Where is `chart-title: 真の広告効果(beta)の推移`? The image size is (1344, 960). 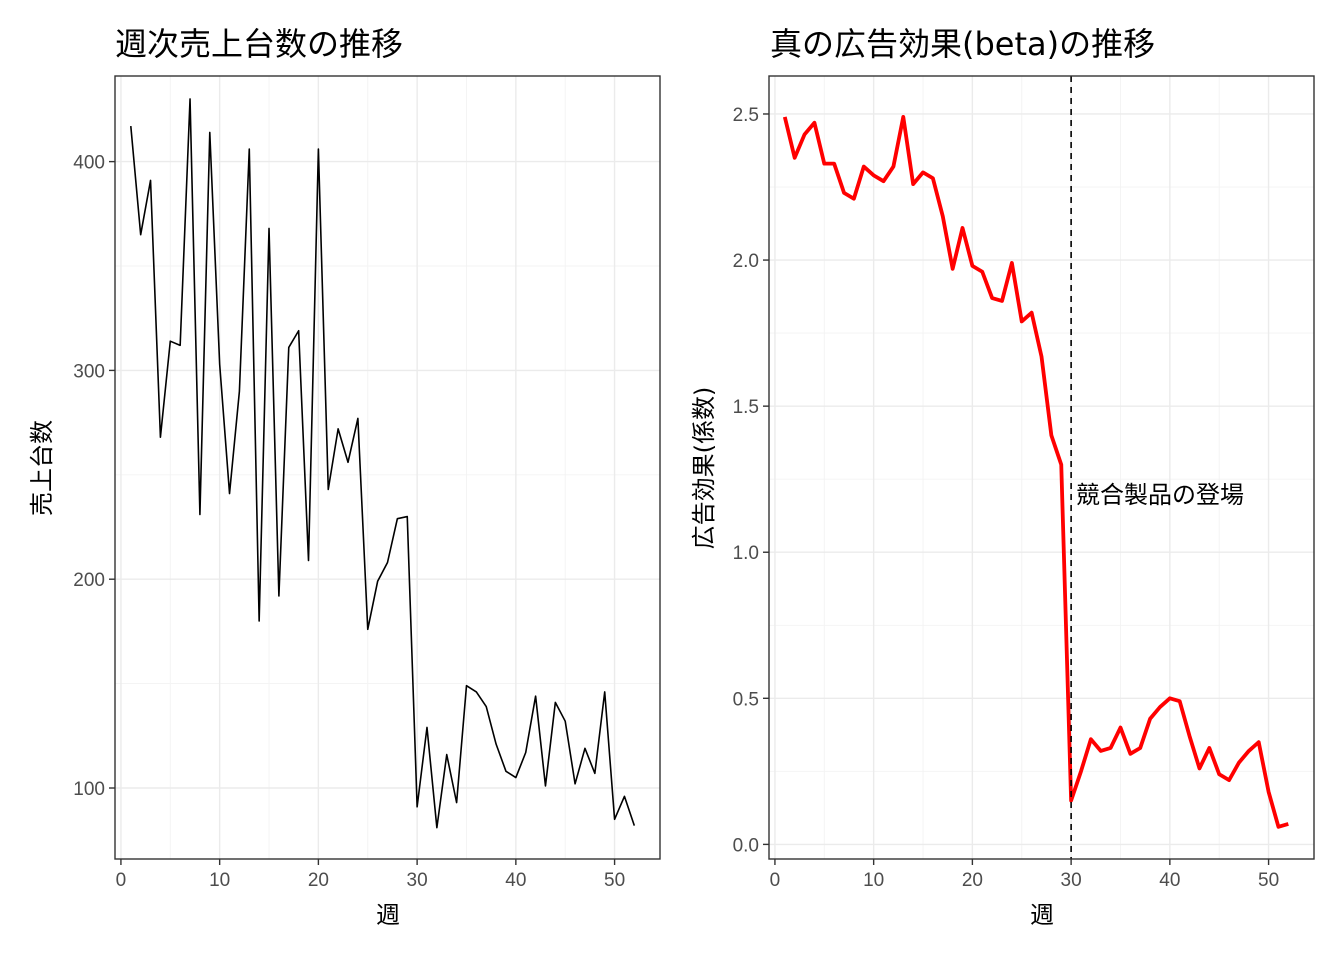
chart-title: 真の広告効果(beta)の推移 is located at coordinates (962, 44).